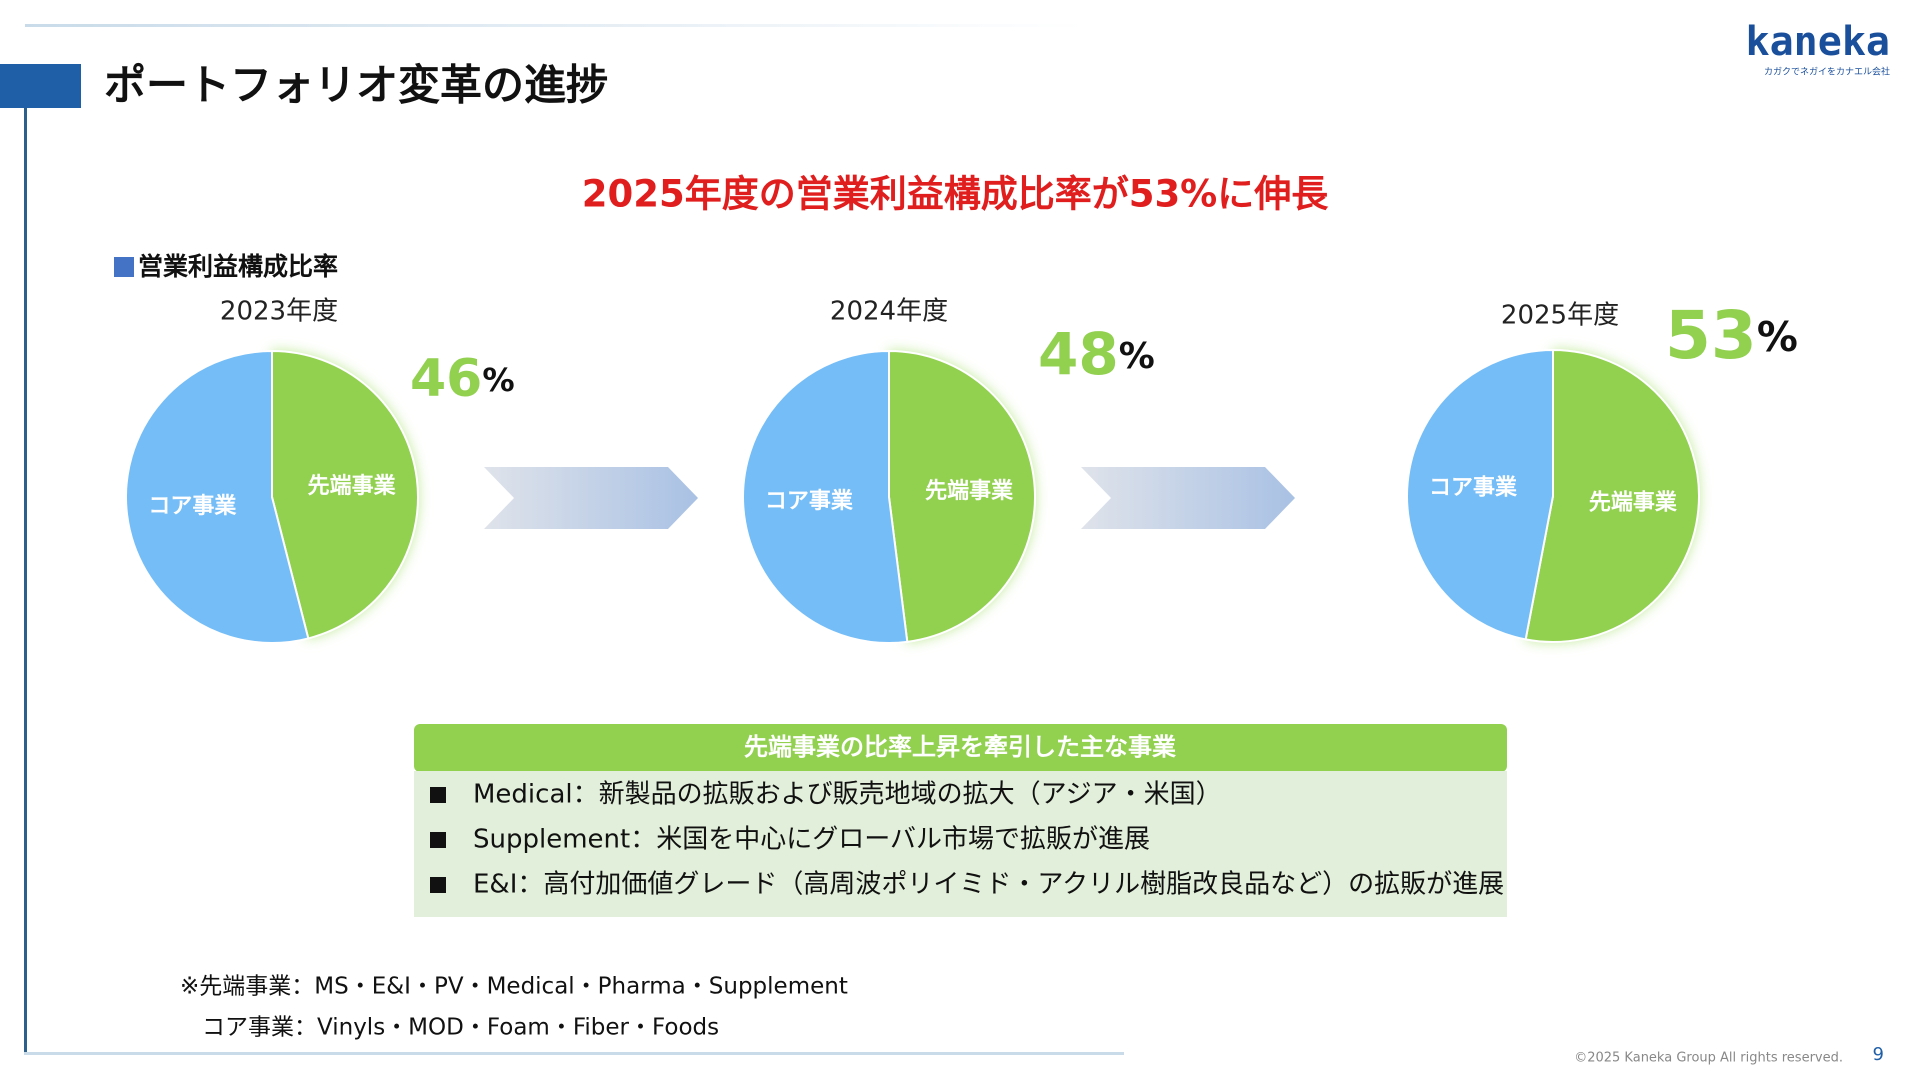 This screenshot has width=1920, height=1080. Describe the element at coordinates (889, 312) in the screenshot. I see `pie-title: 2024年度` at that location.